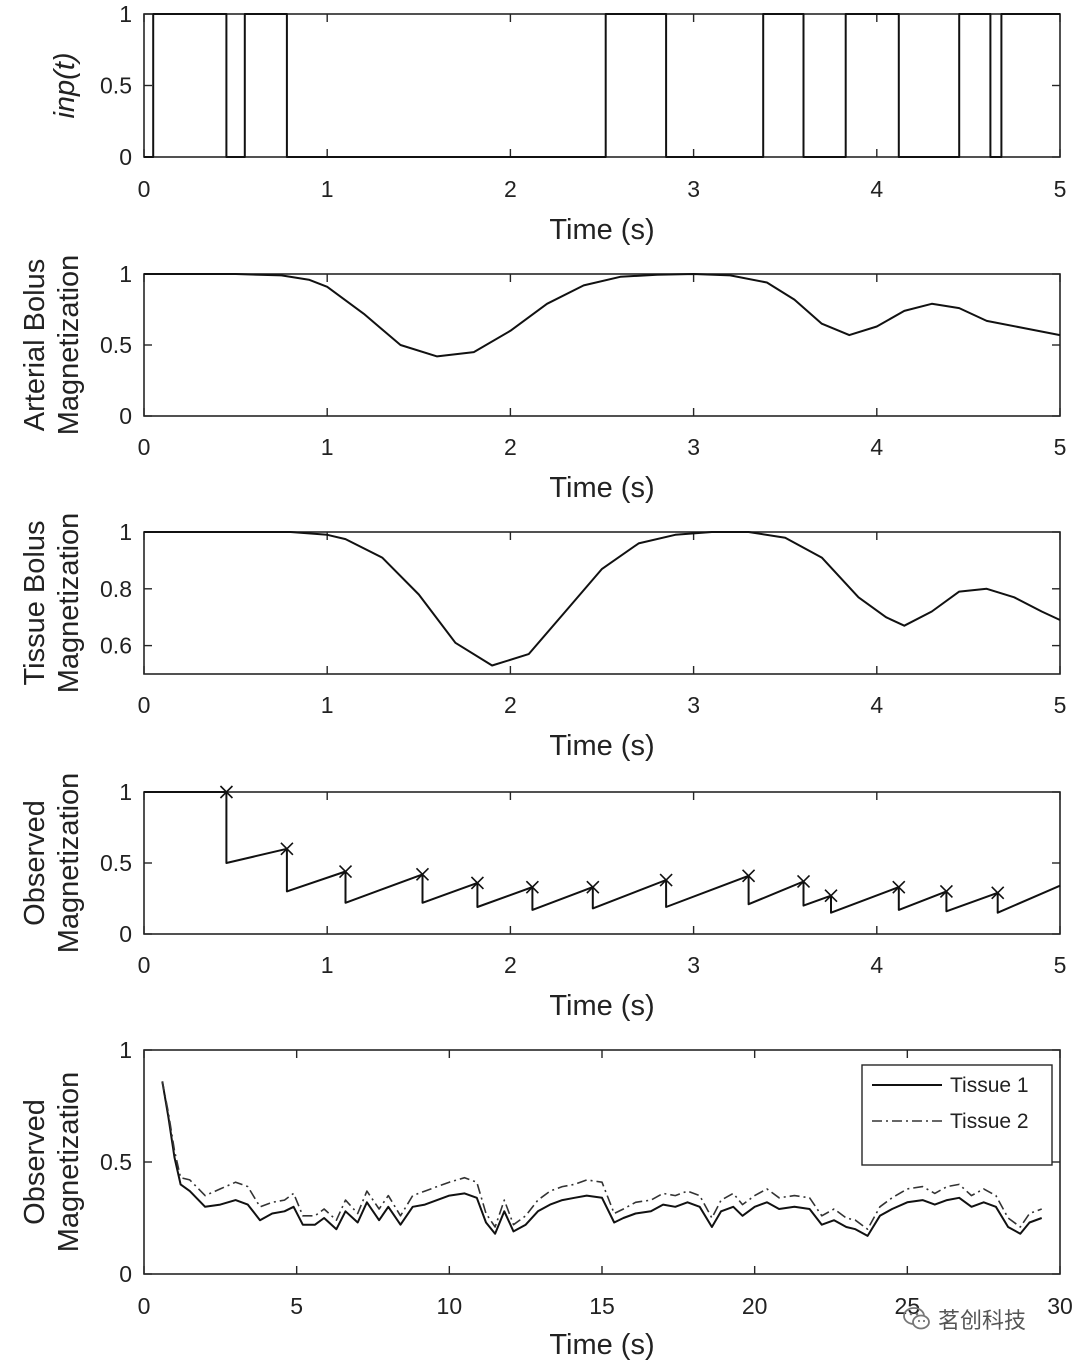 The image size is (1080, 1368). Describe the element at coordinates (989, 1121) in the screenshot. I see `legend-entry: Tissue 2` at that location.